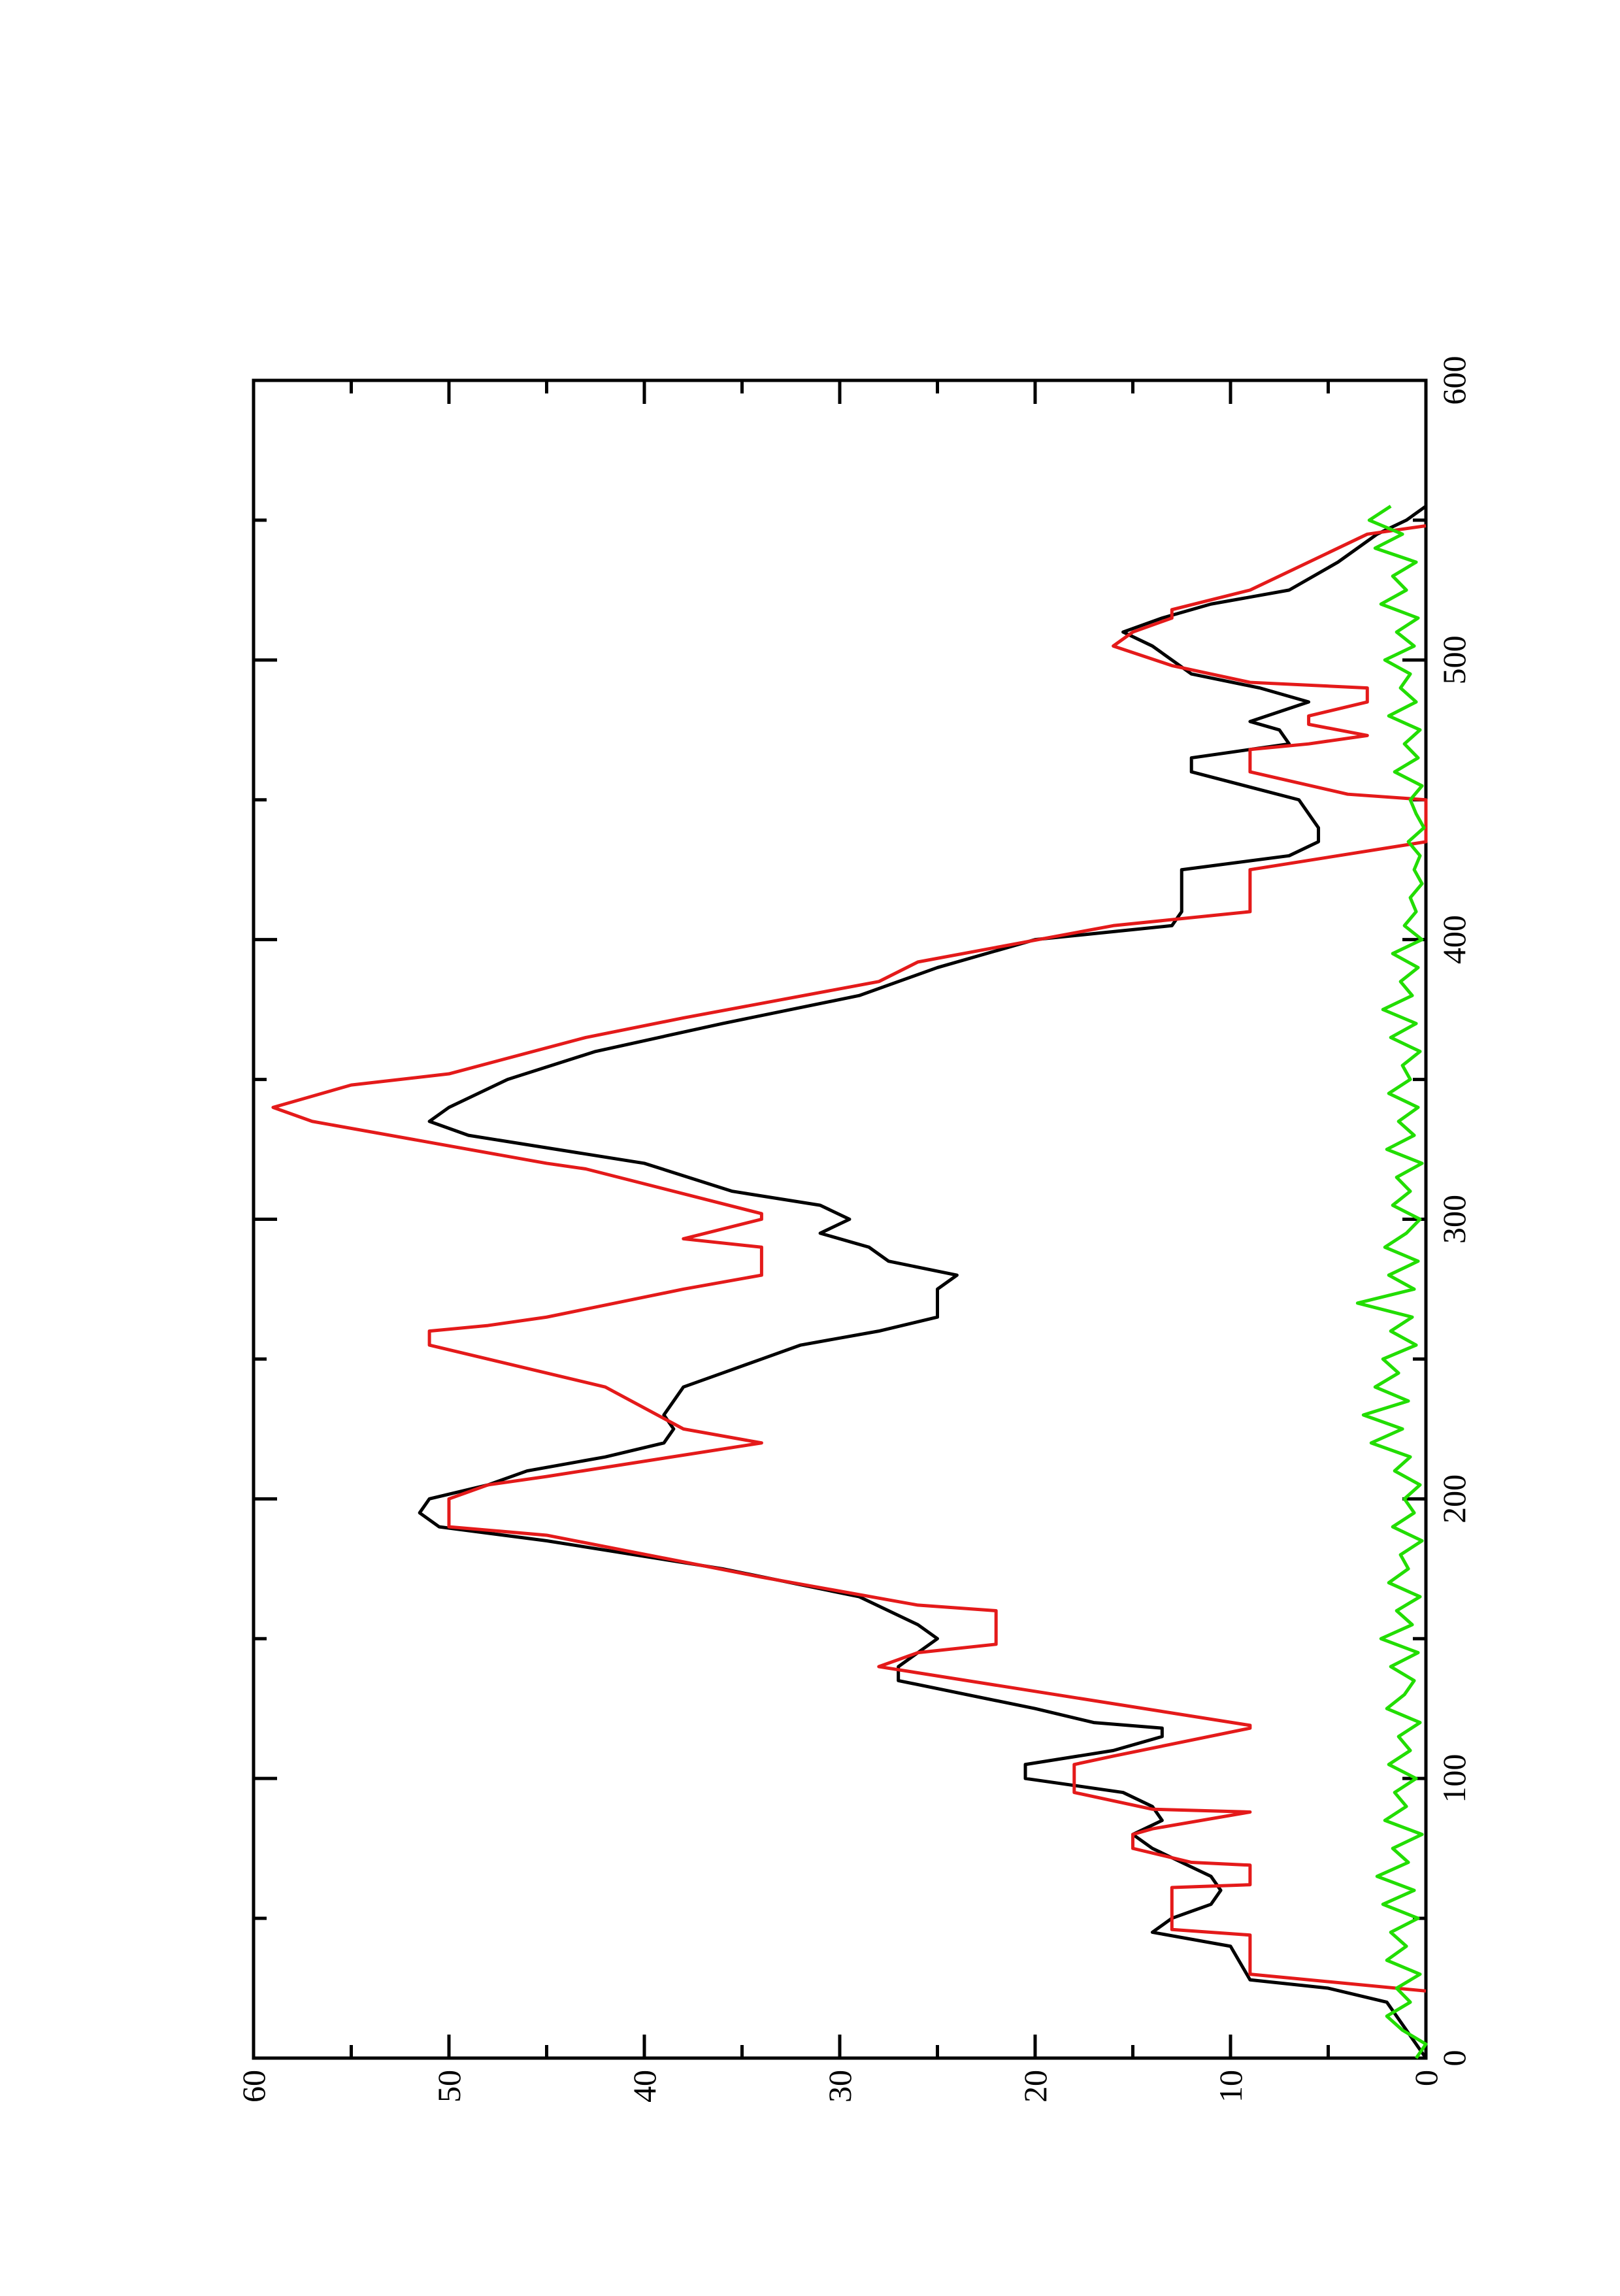 The height and width of the screenshot is (2296, 1620). I want to click on y-tick-label: 30, so click(839, 2086).